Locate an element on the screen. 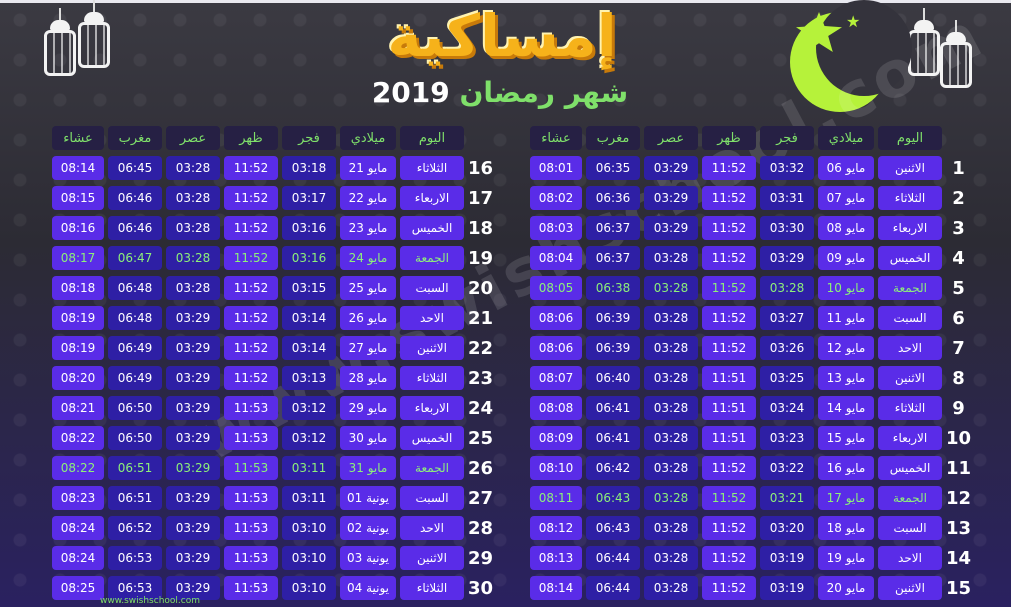 The image size is (1011, 607). cell-maghrib: 06:36 is located at coordinates (613, 198).